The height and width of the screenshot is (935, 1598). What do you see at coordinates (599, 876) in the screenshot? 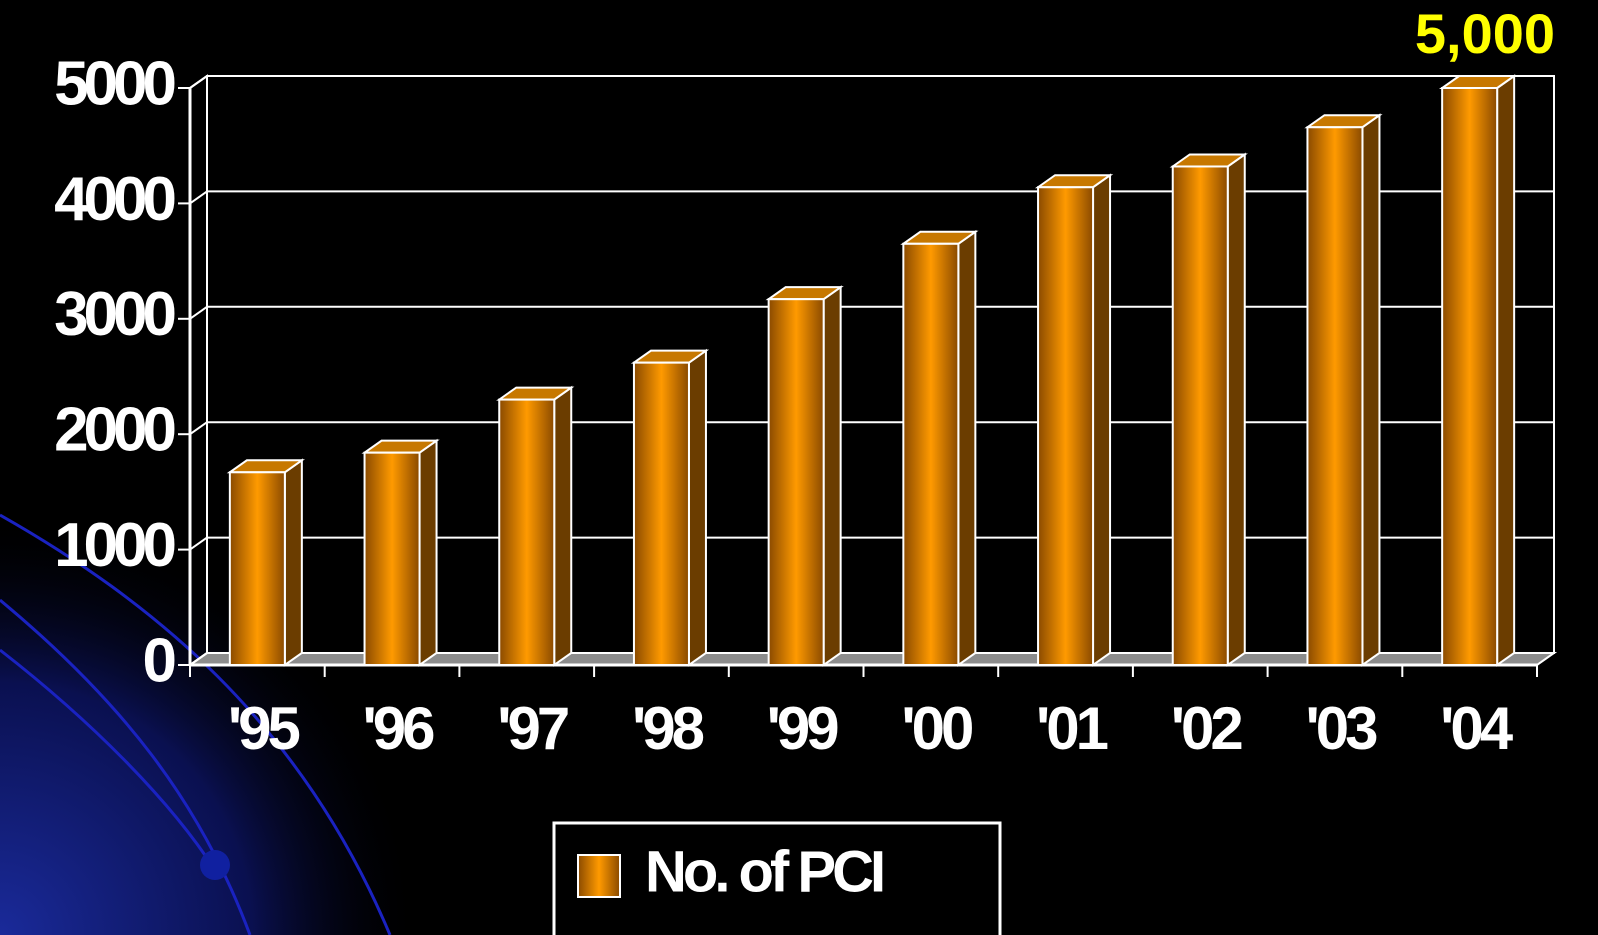
I see `legend-swatch` at bounding box center [599, 876].